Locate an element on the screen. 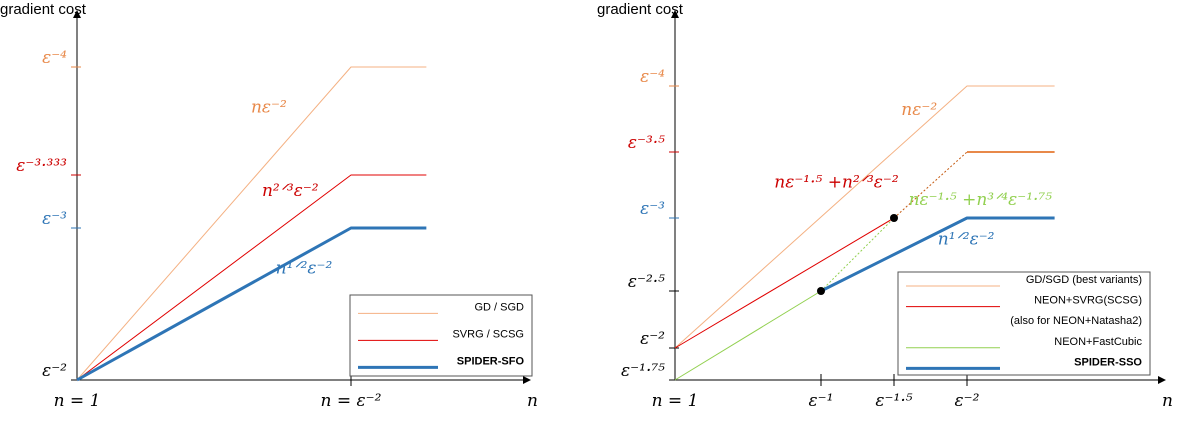 The image size is (1178, 421). legend-label: GD/SGD (best variants) is located at coordinates (1084, 280).